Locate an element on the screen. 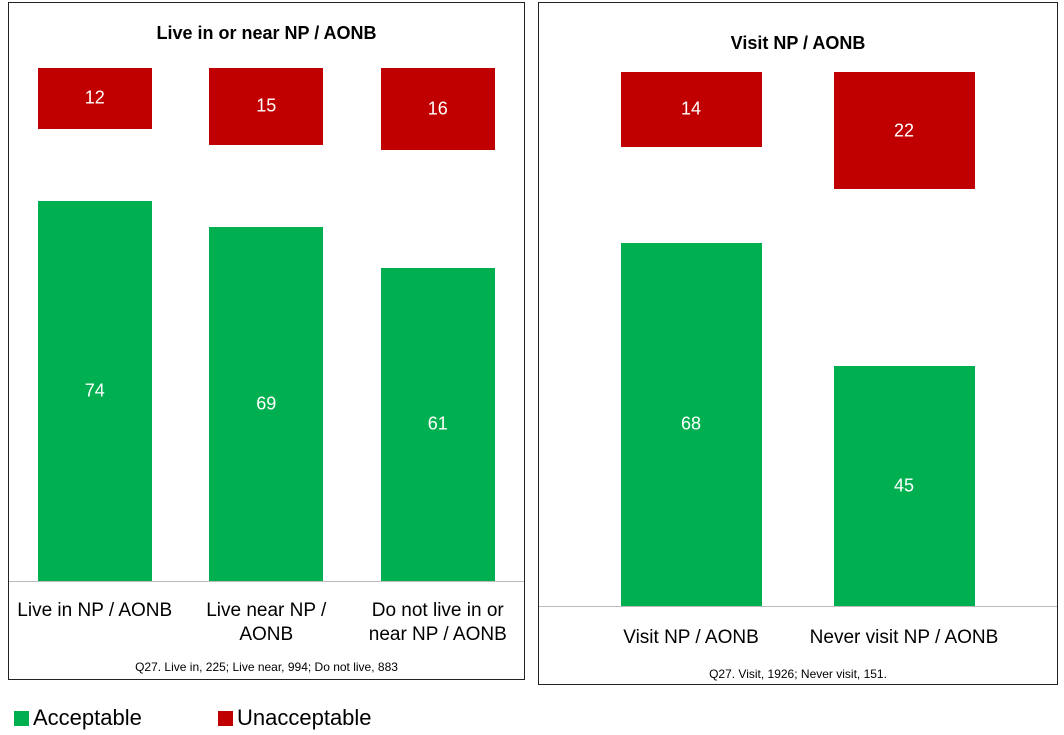  data-label: 14 is located at coordinates (691, 108).